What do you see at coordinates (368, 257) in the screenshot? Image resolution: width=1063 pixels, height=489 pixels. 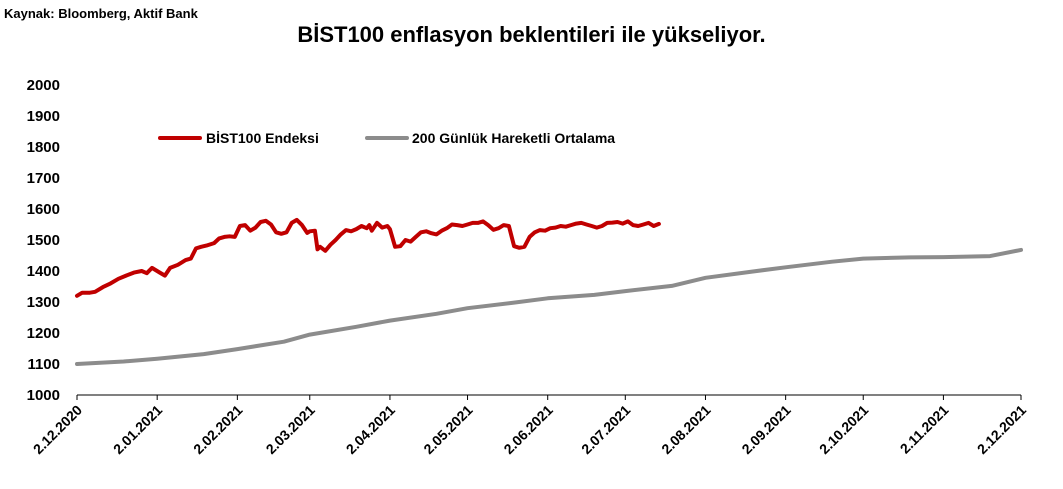 I see `series-line-bist100` at bounding box center [368, 257].